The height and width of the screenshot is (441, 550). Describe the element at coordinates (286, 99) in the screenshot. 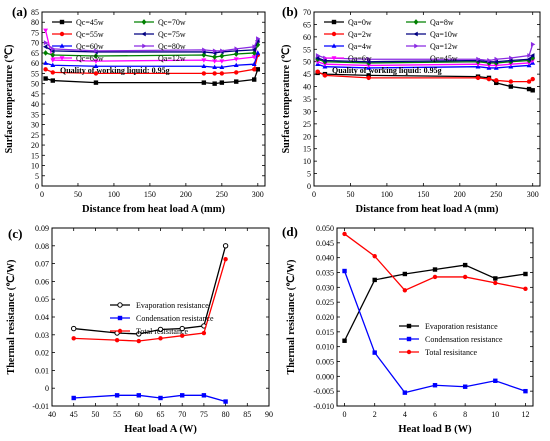

I see `y-axis-label: Surface temperature (℃)` at that location.